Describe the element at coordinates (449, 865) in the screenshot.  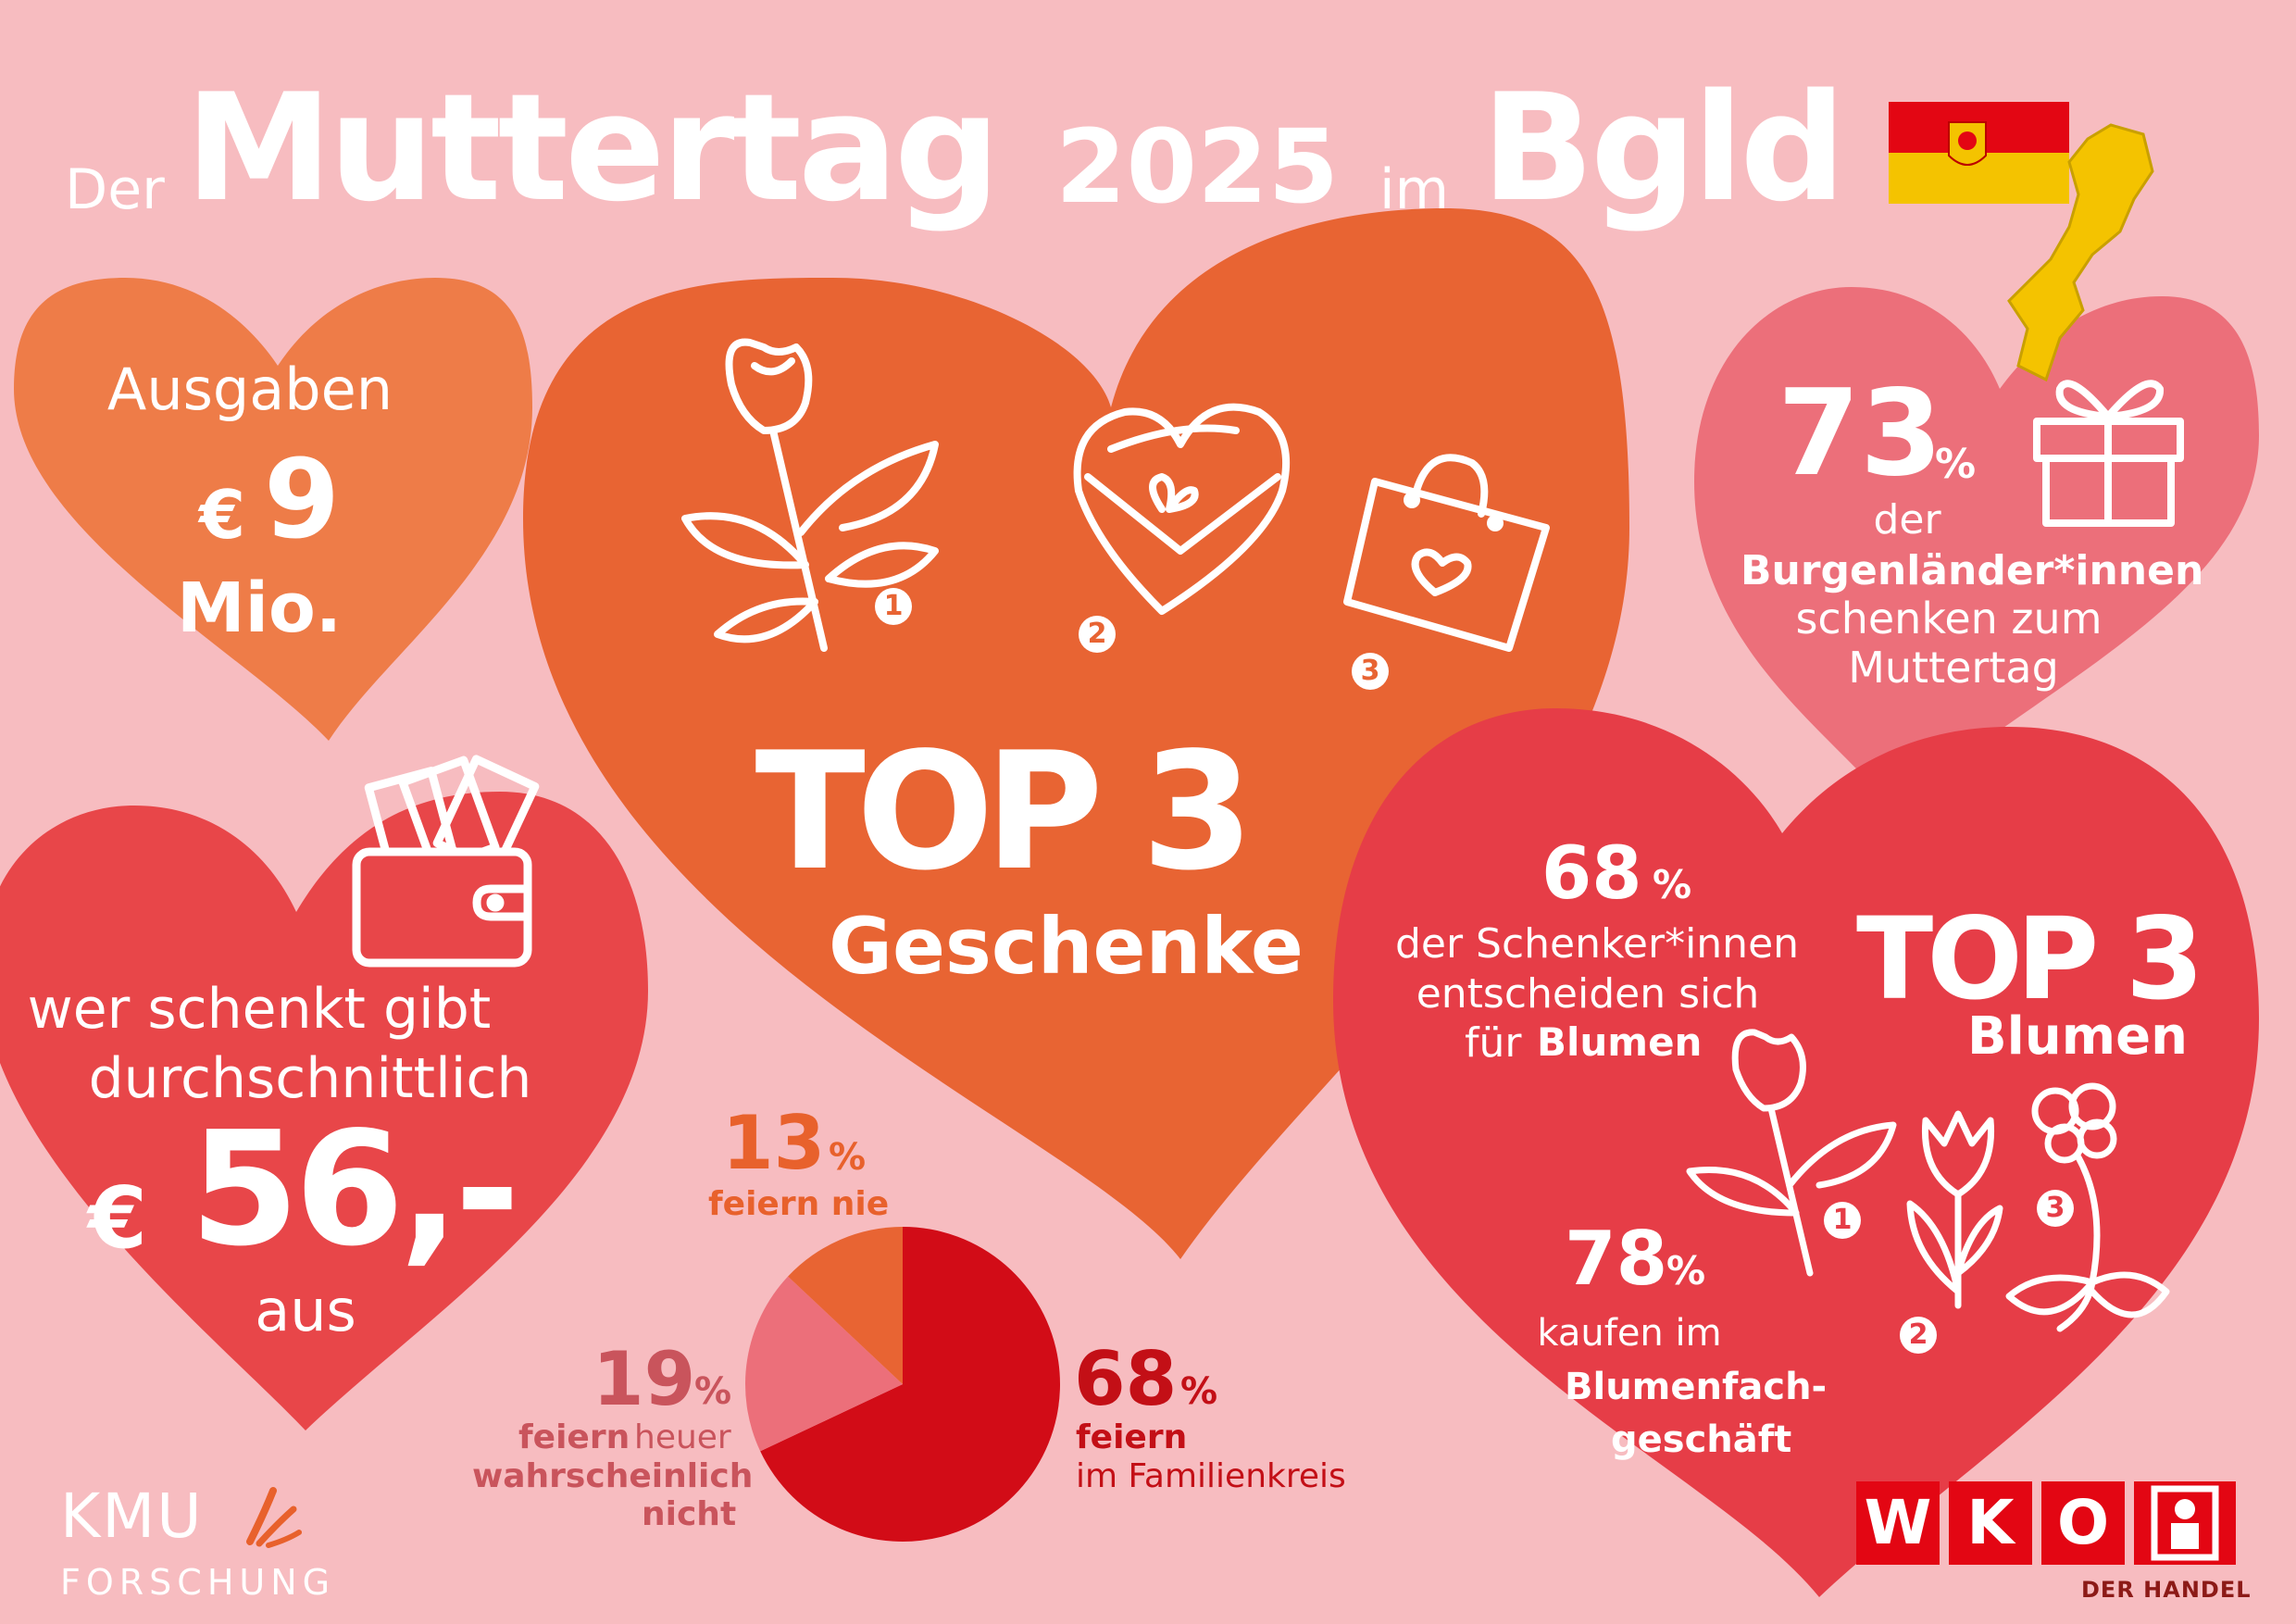
I see `wallet-icon` at that location.